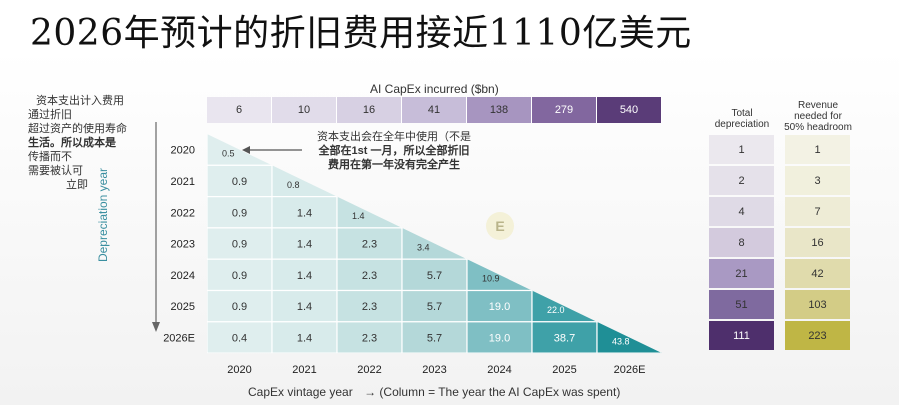 The image size is (899, 405). Describe the element at coordinates (817, 211) in the screenshot. I see `revenue-needed-cell: 7` at that location.